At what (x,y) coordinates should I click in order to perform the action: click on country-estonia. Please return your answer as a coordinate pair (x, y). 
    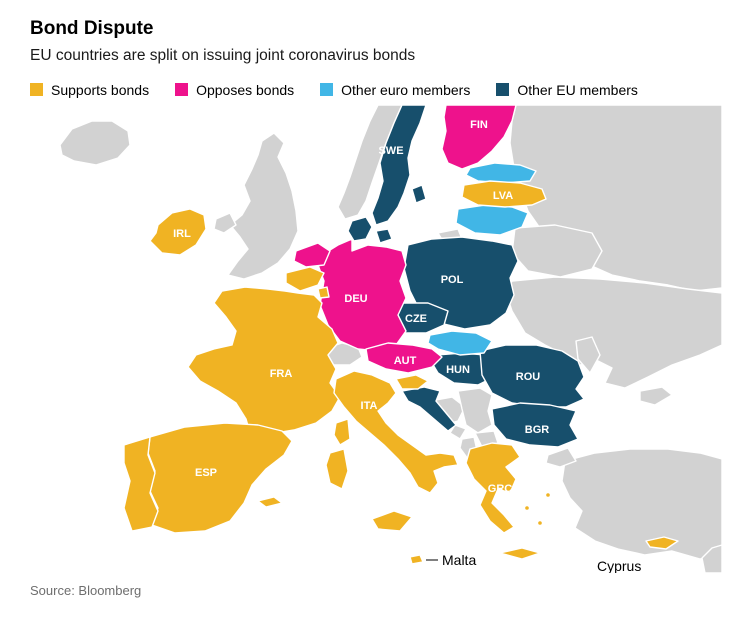
    Looking at the image, I should click on (501, 173).